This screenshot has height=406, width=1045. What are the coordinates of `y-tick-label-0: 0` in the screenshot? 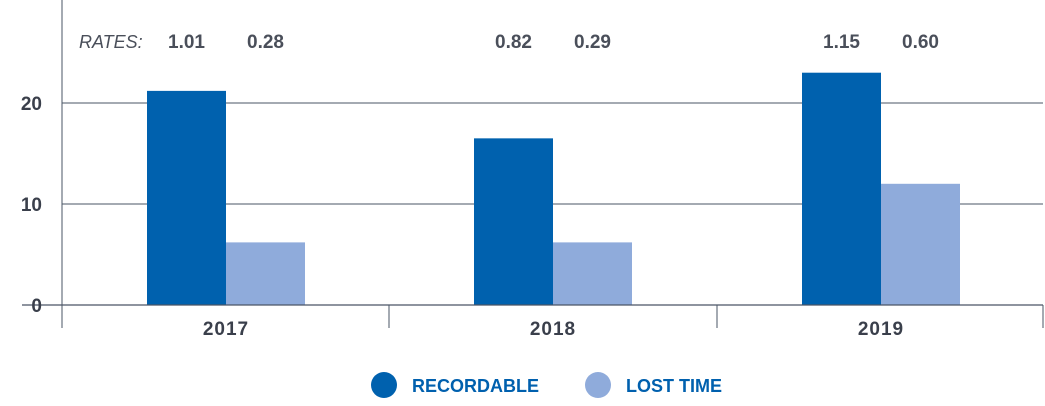 It's located at (36, 306).